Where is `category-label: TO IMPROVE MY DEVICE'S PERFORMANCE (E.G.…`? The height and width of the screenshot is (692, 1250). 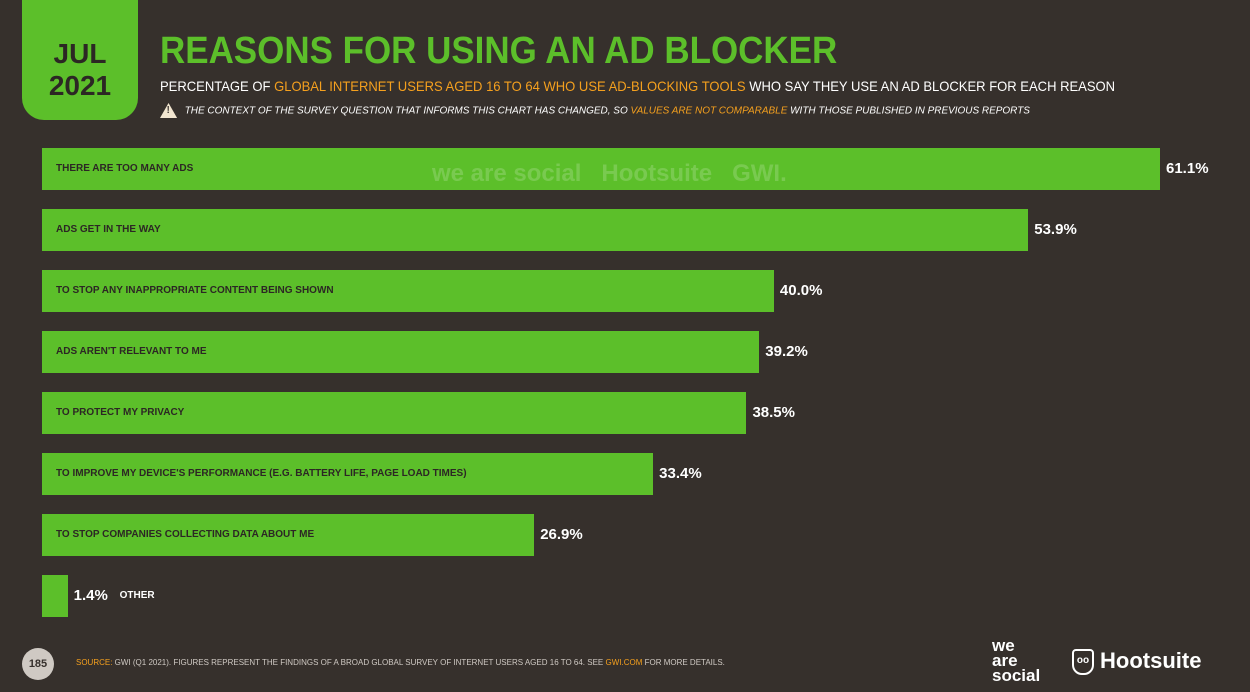
category-label: TO IMPROVE MY DEVICE'S PERFORMANCE (E.G.… is located at coordinates (261, 473).